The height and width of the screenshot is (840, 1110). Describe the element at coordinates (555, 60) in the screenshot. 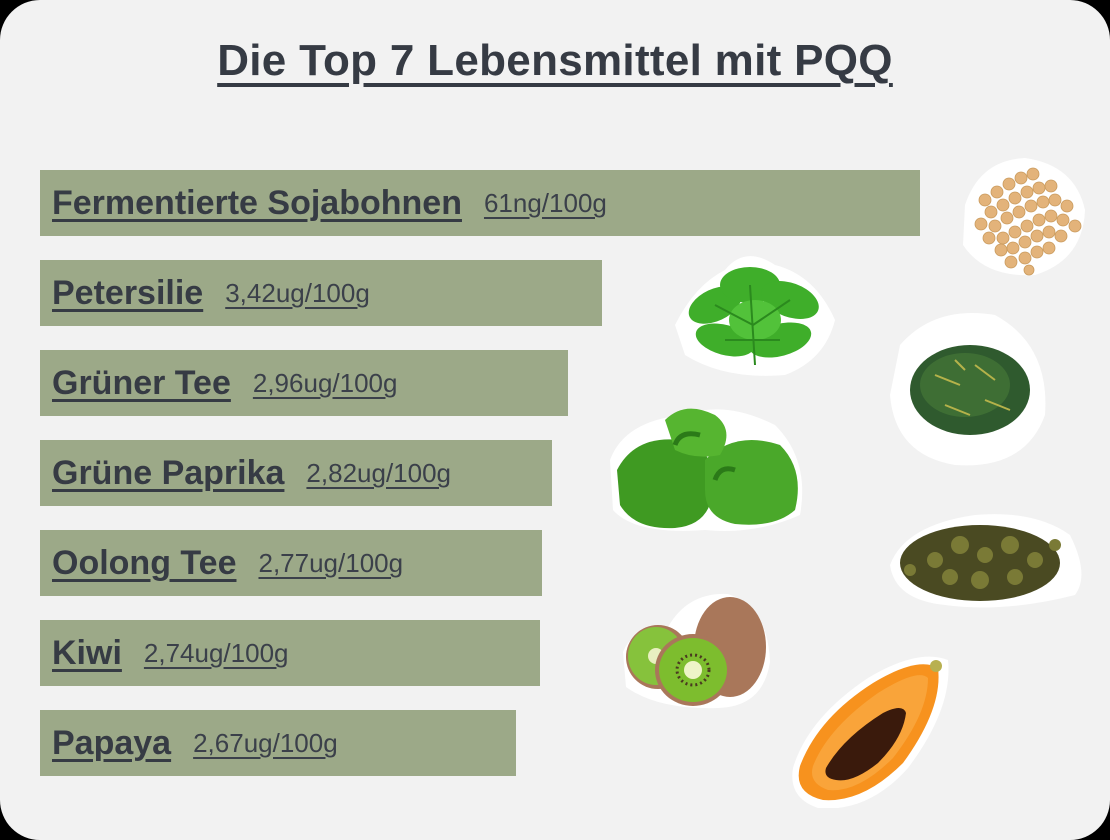

I see `chart-title: Die Top 7 Lebensmittel mit PQQ` at that location.